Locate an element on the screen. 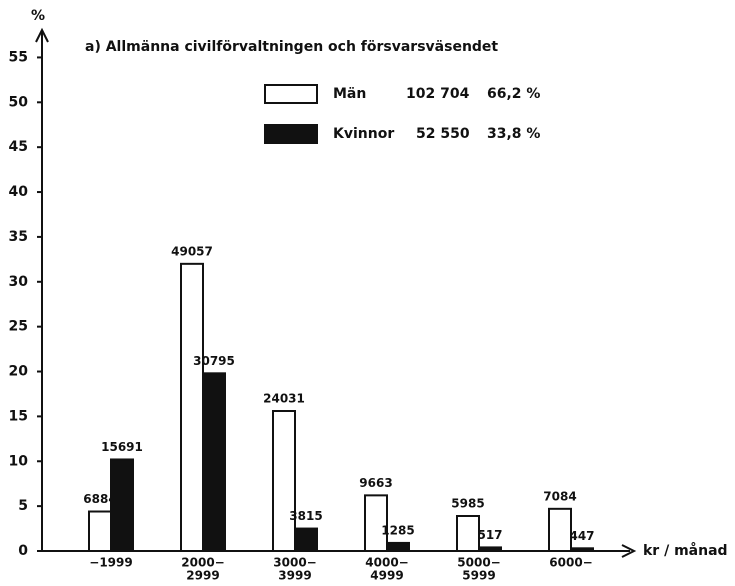 This screenshot has height=586, width=735. y-tick-label: 30 is located at coordinates (19, 282).